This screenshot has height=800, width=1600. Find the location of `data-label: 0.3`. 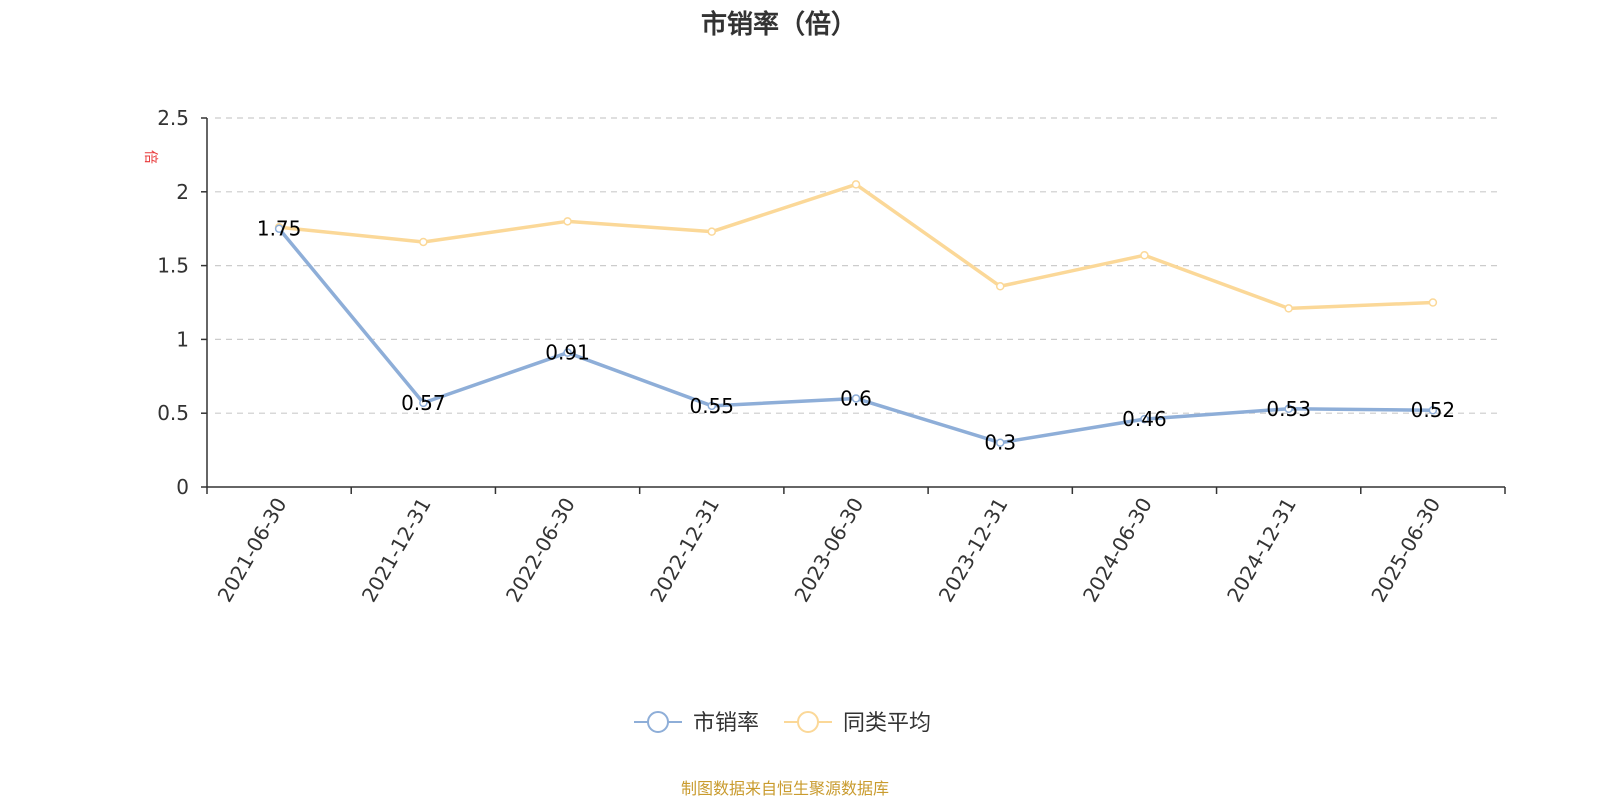

data-label: 0.3 is located at coordinates (1000, 443).